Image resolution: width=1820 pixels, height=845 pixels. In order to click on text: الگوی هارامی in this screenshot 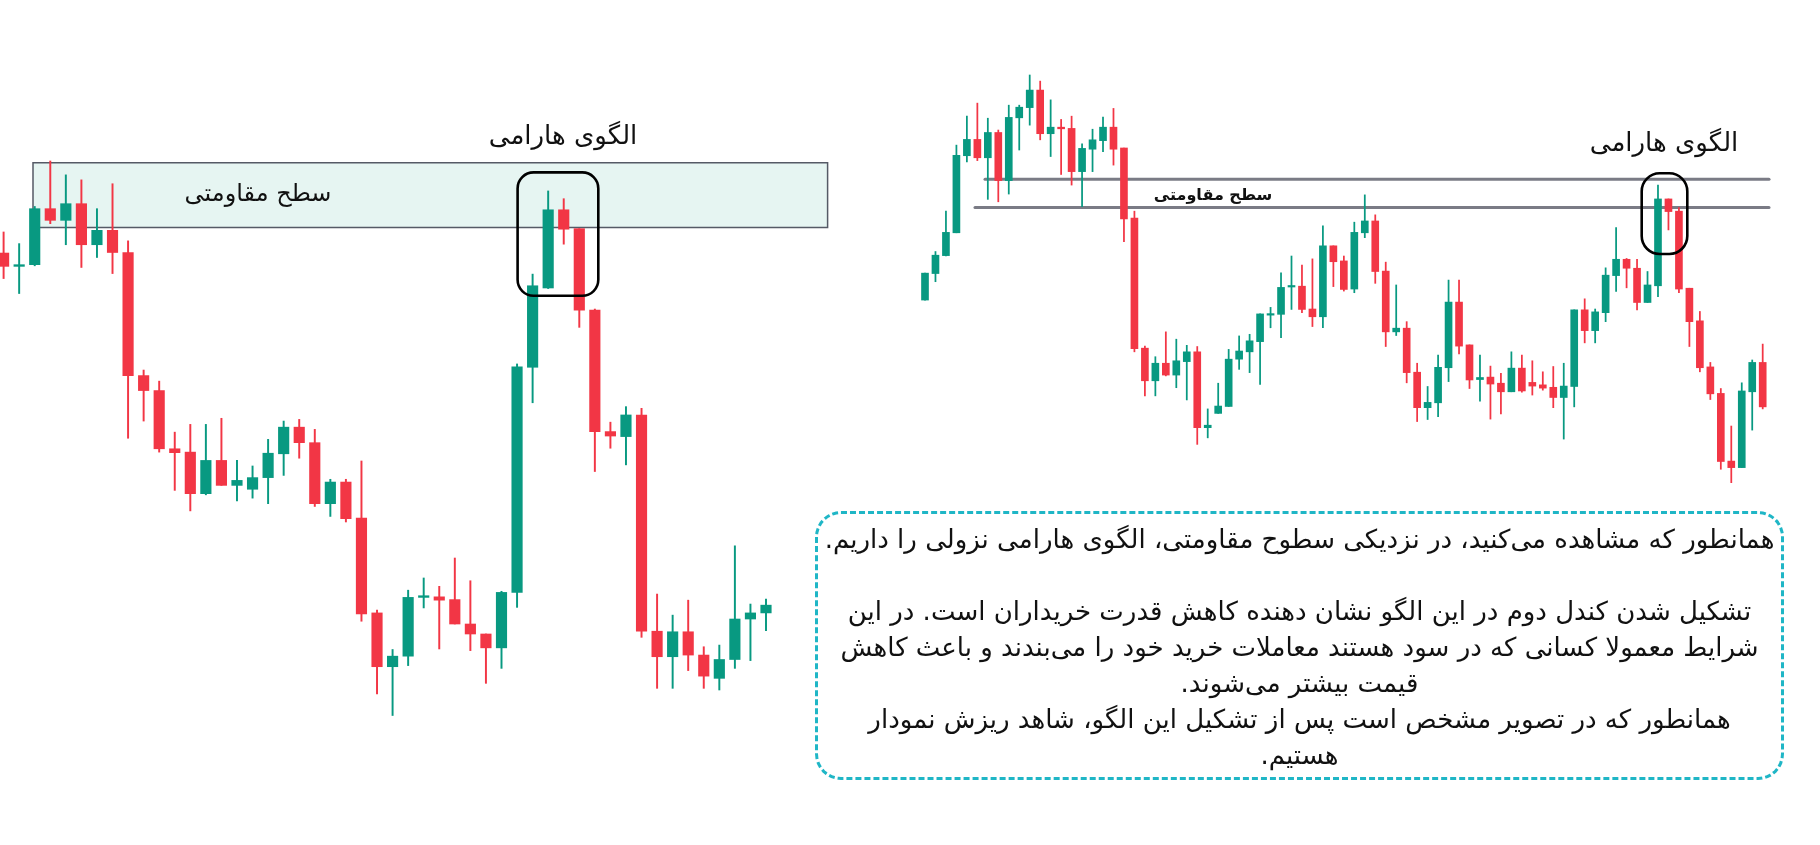, I will do `click(563, 135)`.